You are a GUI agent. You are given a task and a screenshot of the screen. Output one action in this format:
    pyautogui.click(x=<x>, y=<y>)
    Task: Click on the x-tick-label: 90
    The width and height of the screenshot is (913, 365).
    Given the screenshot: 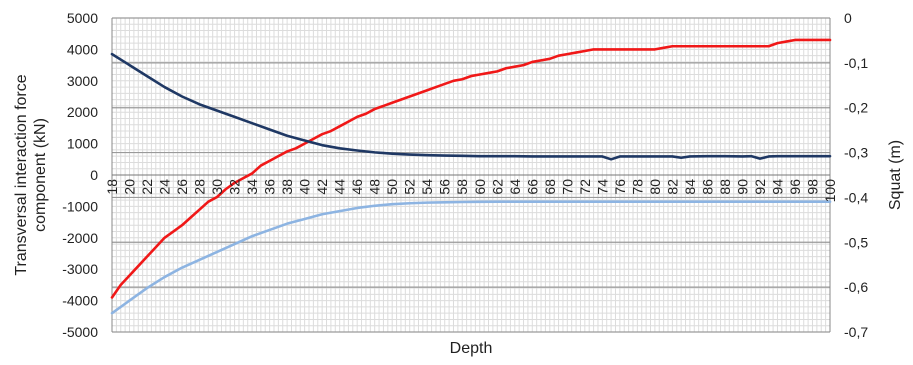 What is the action you would take?
    pyautogui.click(x=742, y=187)
    